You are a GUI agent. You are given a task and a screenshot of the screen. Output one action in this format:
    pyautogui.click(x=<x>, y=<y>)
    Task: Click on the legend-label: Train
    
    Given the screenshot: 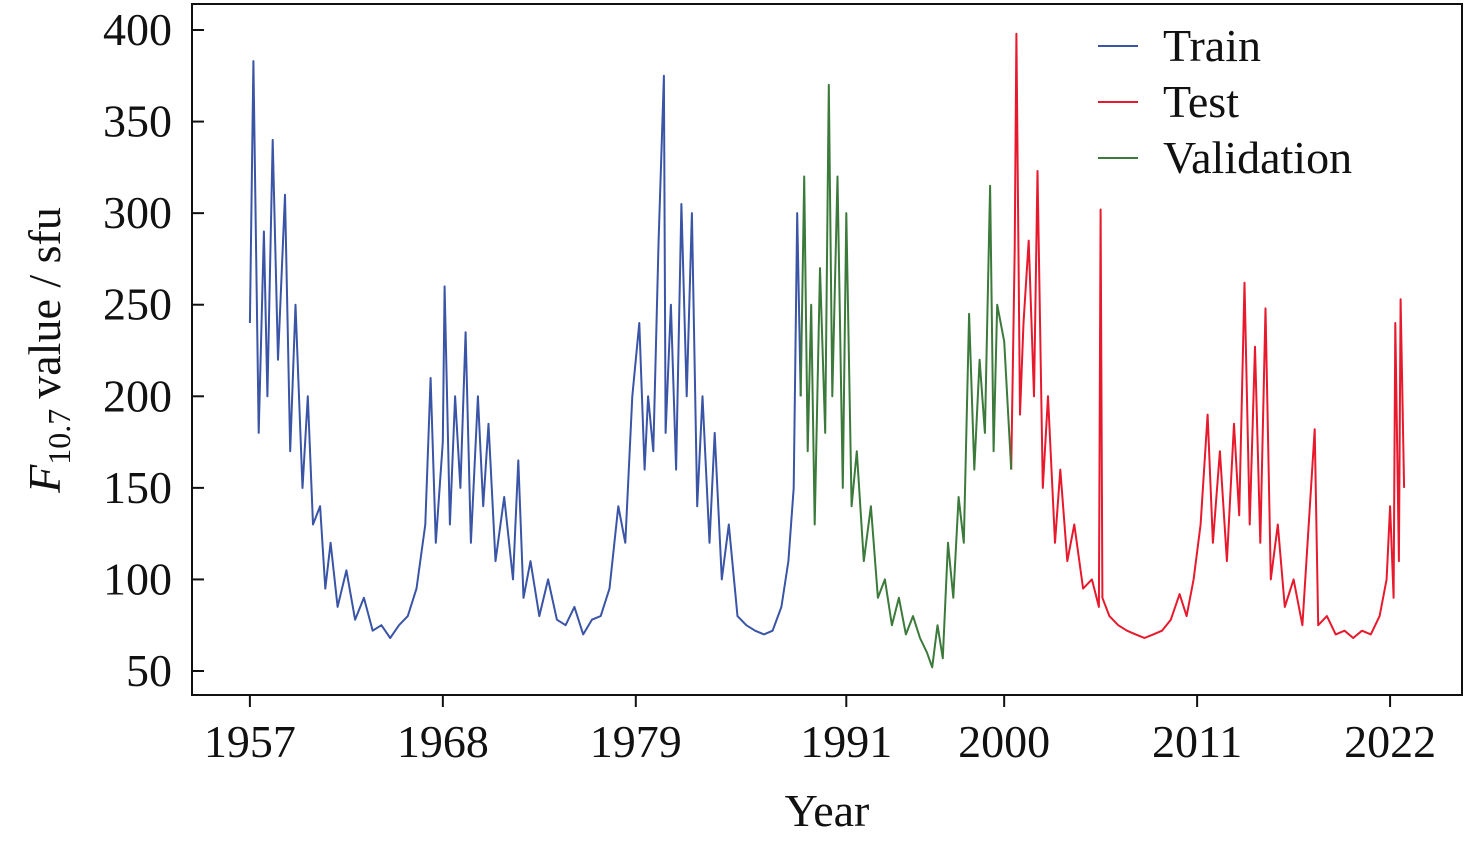 What is the action you would take?
    pyautogui.click(x=1212, y=45)
    